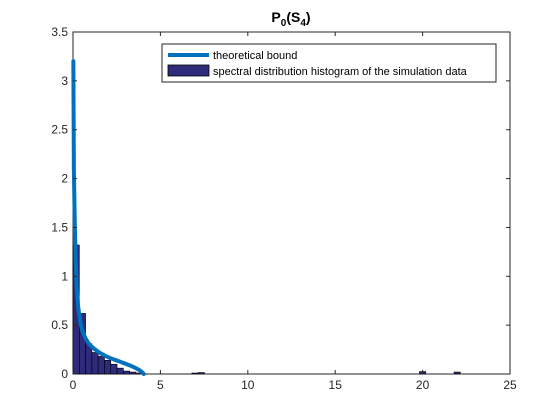 The width and height of the screenshot is (560, 420). Describe the element at coordinates (59, 130) in the screenshot. I see `y-tick-label: 2.5` at that location.